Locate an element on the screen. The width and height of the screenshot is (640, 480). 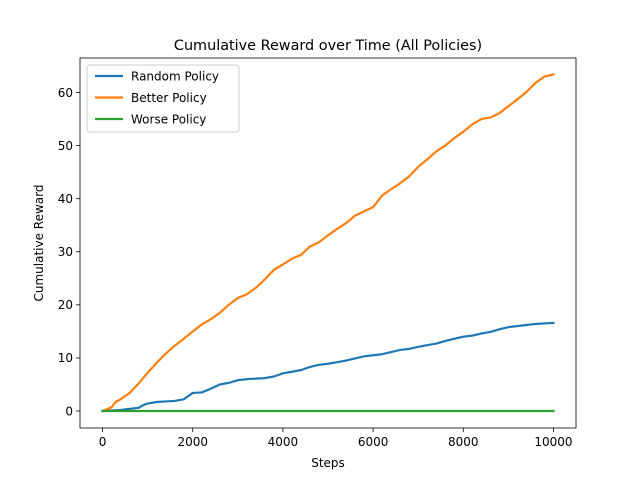
y-axis: 0 10 20 30 40 50 60 is located at coordinates (69, 252).